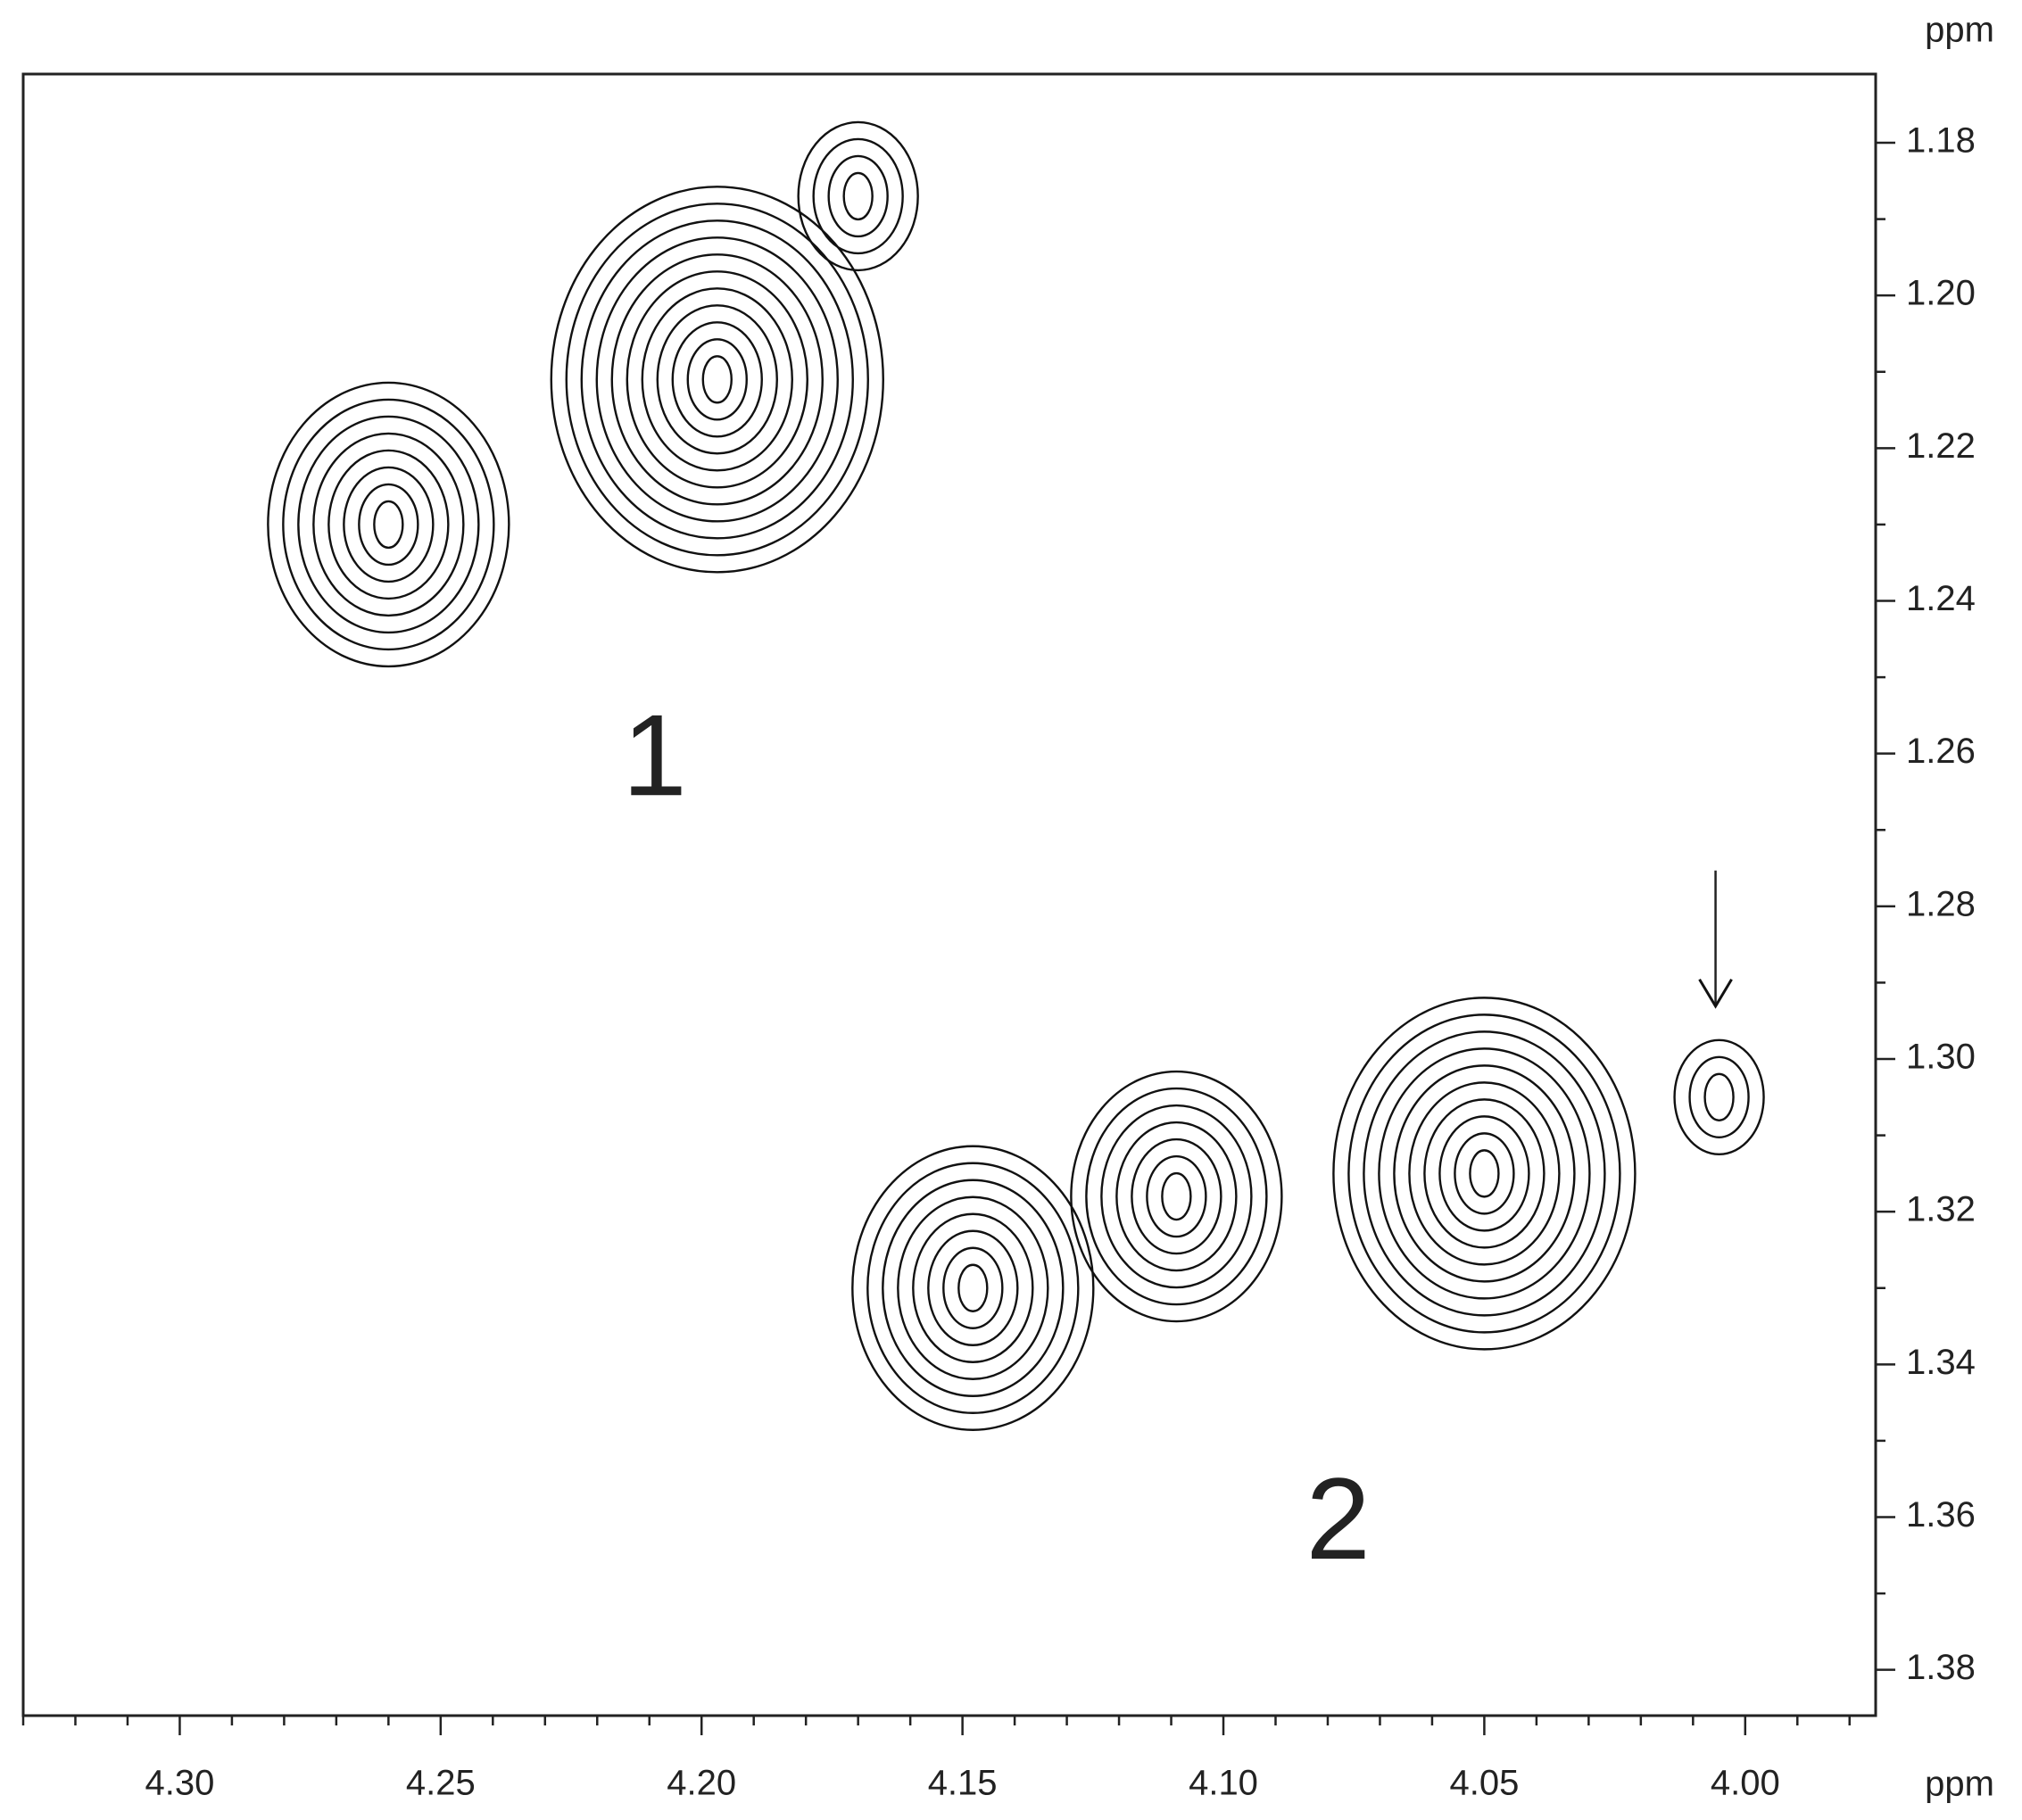 This screenshot has height=1820, width=2022. I want to click on y-tick-label: 1.22, so click(1941, 446).